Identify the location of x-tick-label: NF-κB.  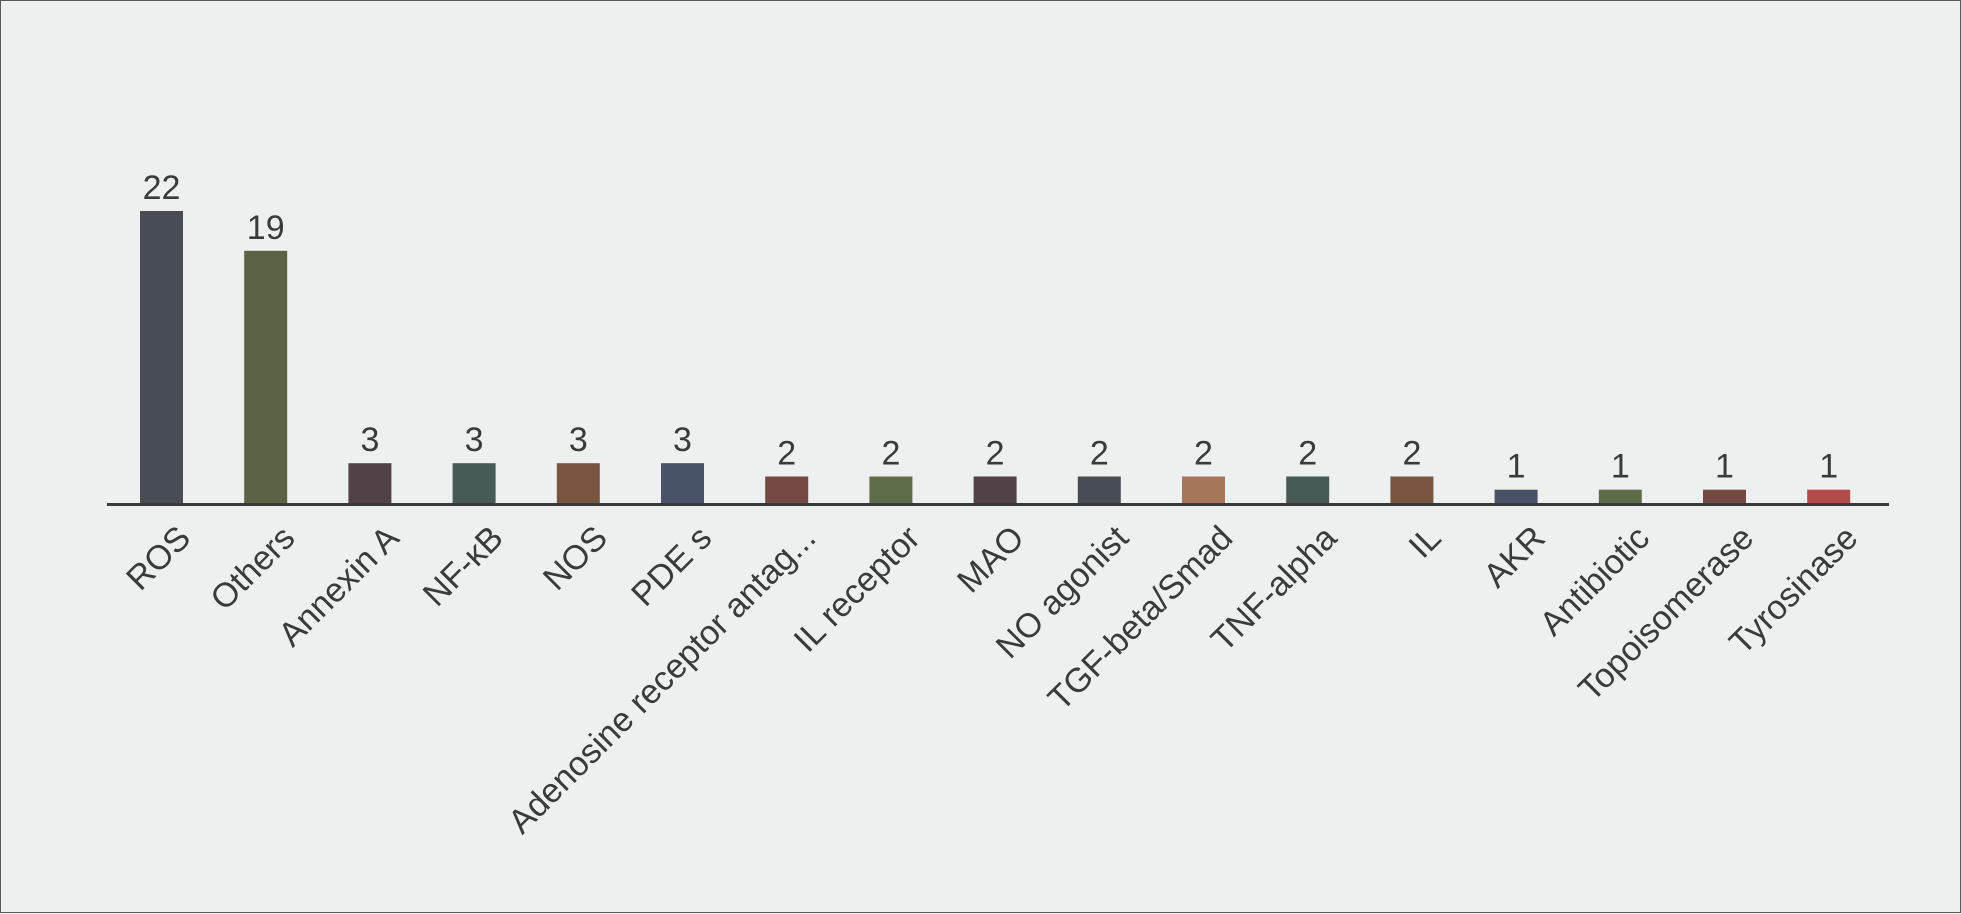
(463, 566).